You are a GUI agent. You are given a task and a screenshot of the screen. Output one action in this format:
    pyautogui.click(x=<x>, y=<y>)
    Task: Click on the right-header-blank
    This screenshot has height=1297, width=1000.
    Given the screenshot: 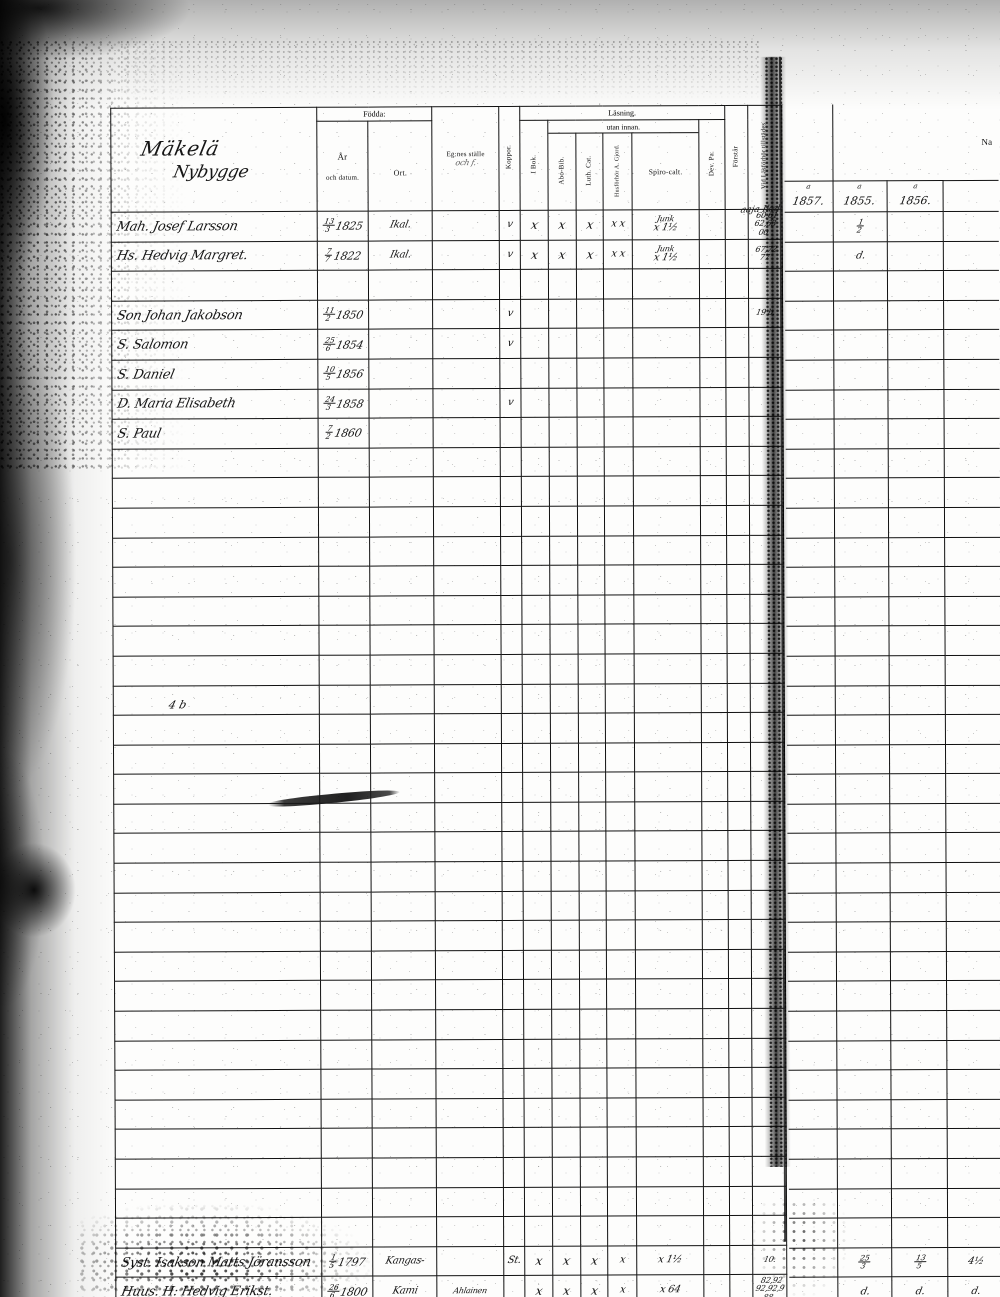 What is the action you would take?
    pyautogui.click(x=808, y=143)
    